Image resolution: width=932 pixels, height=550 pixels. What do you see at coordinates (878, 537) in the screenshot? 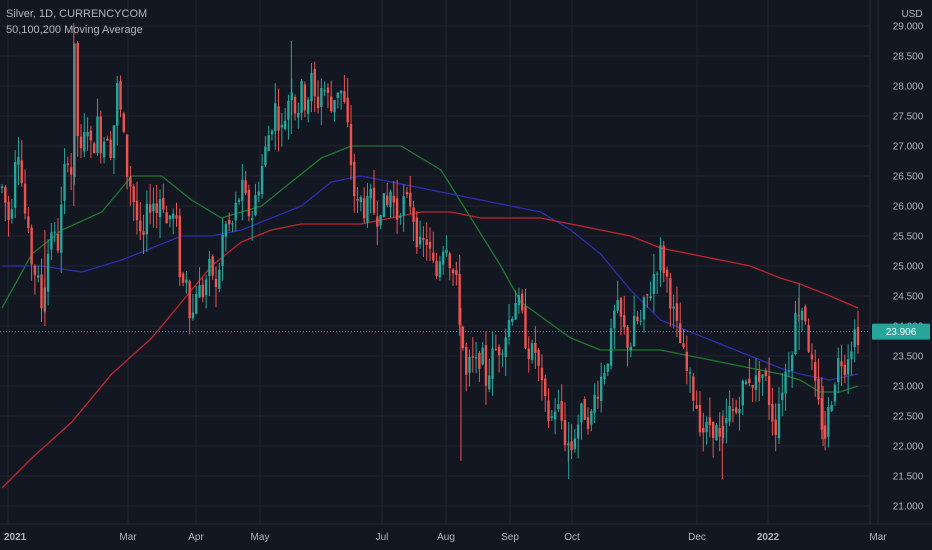
I see `time-tick-label: Mar` at bounding box center [878, 537].